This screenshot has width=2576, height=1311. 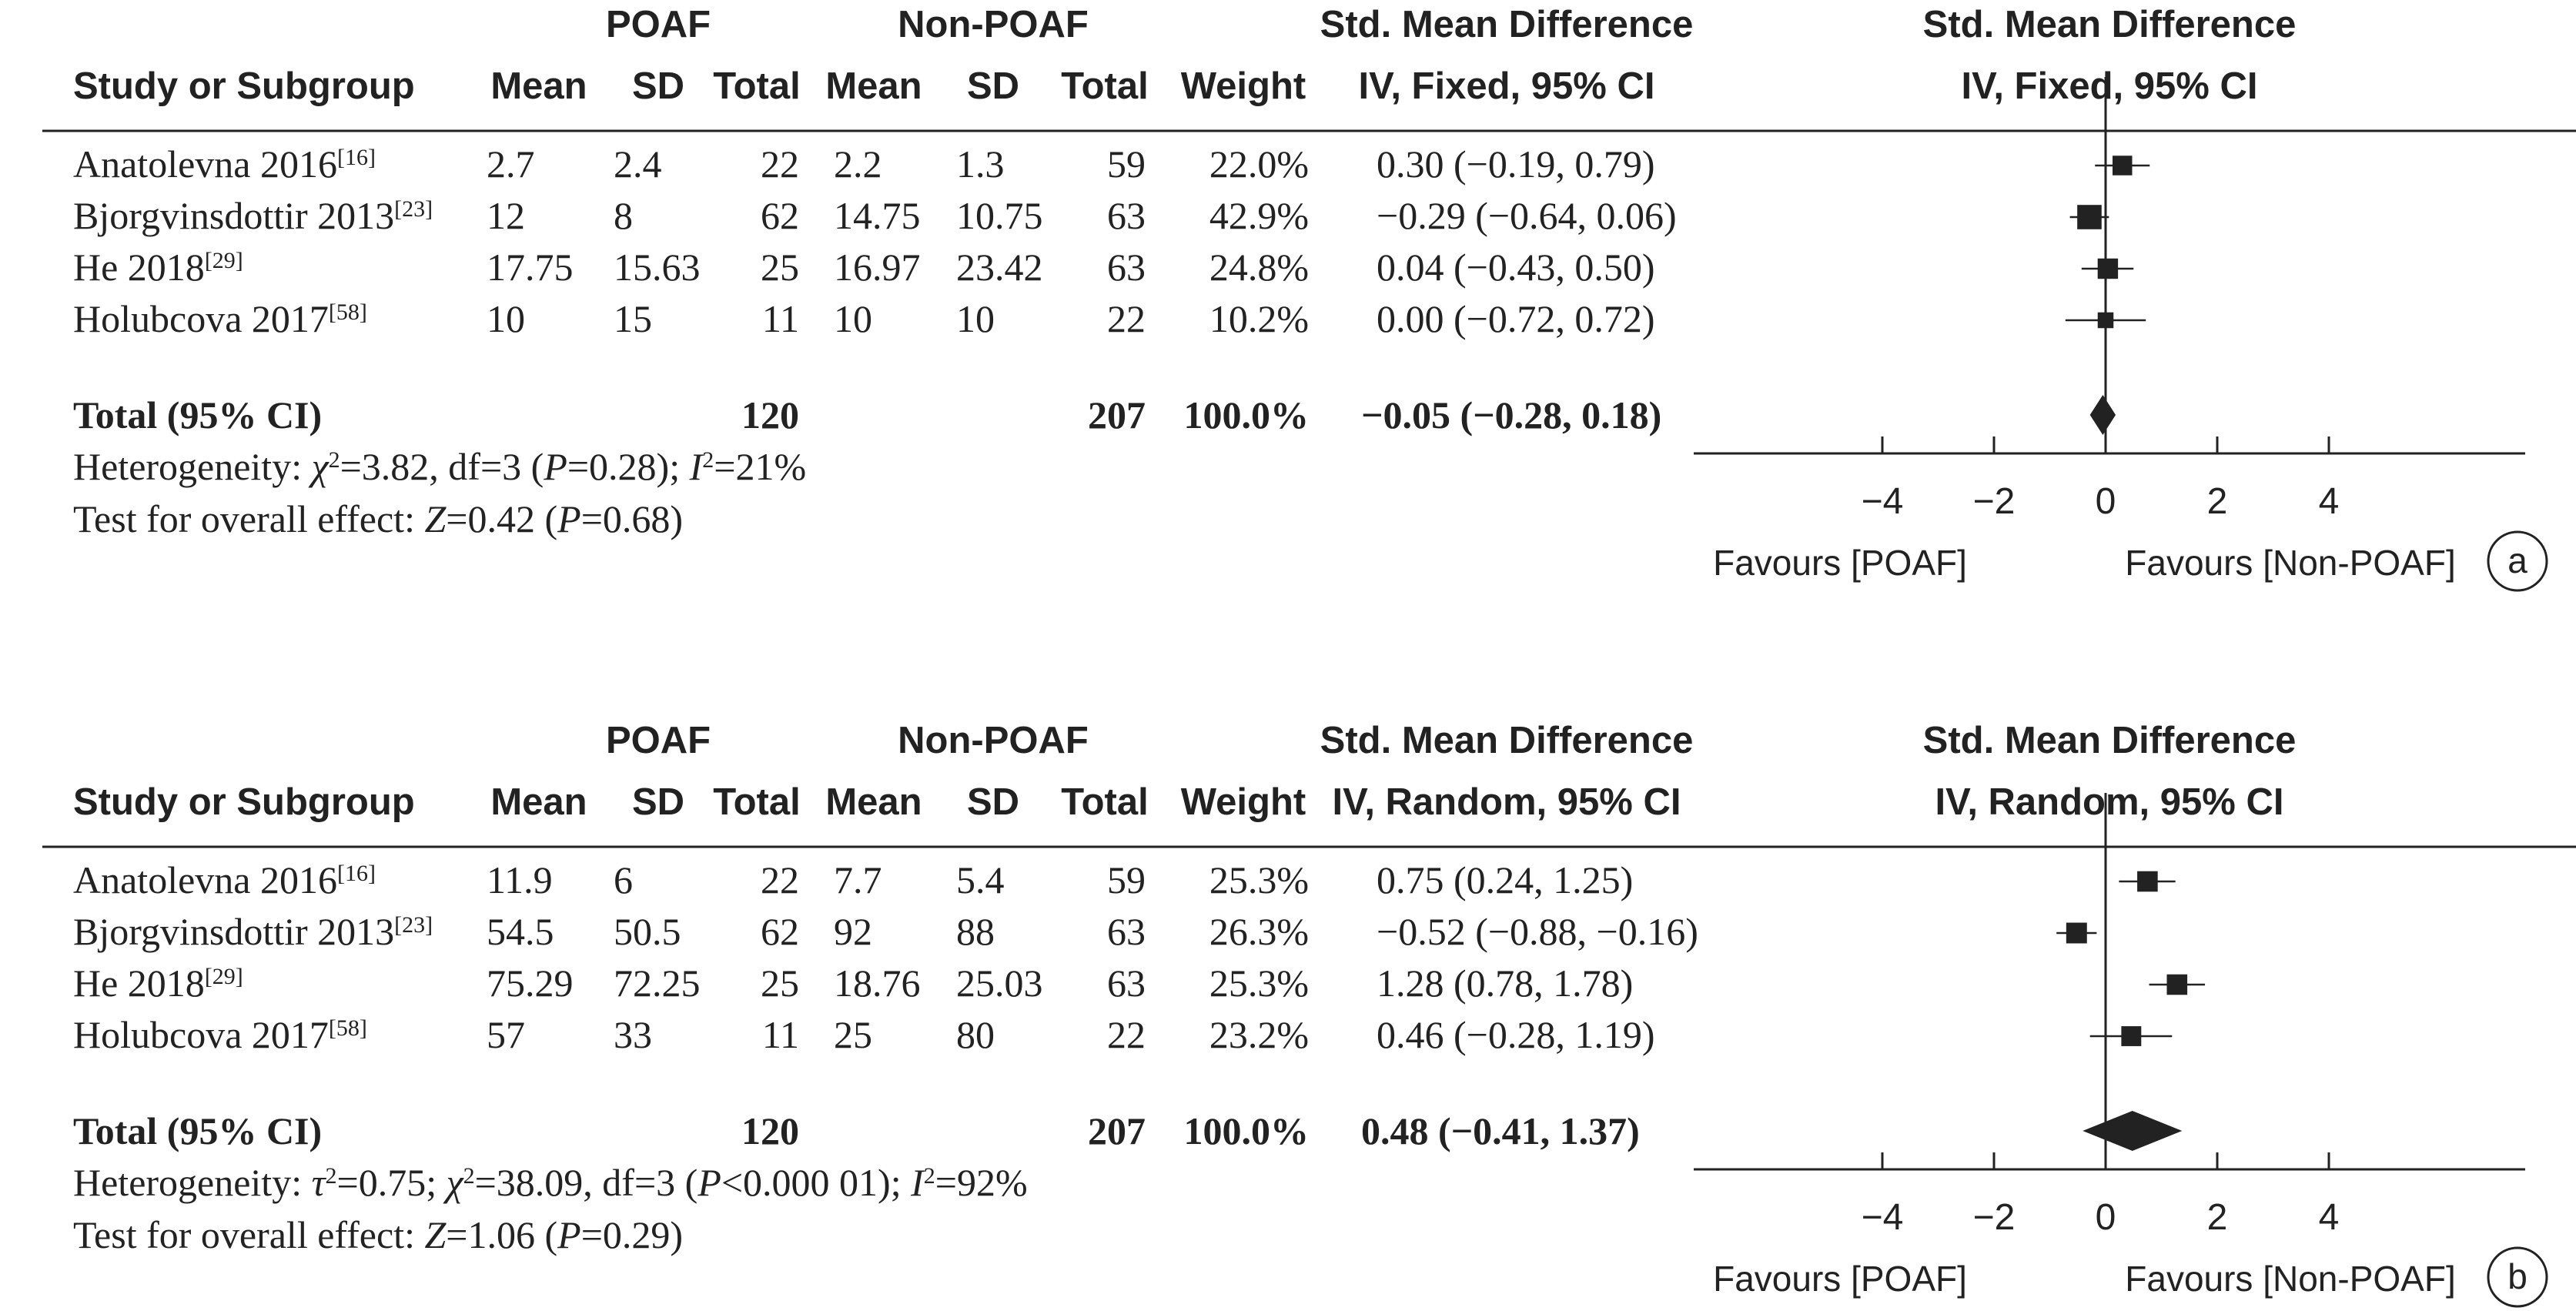 I want to click on non-poaf-group-header: Non-POAF, so click(x=994, y=24).